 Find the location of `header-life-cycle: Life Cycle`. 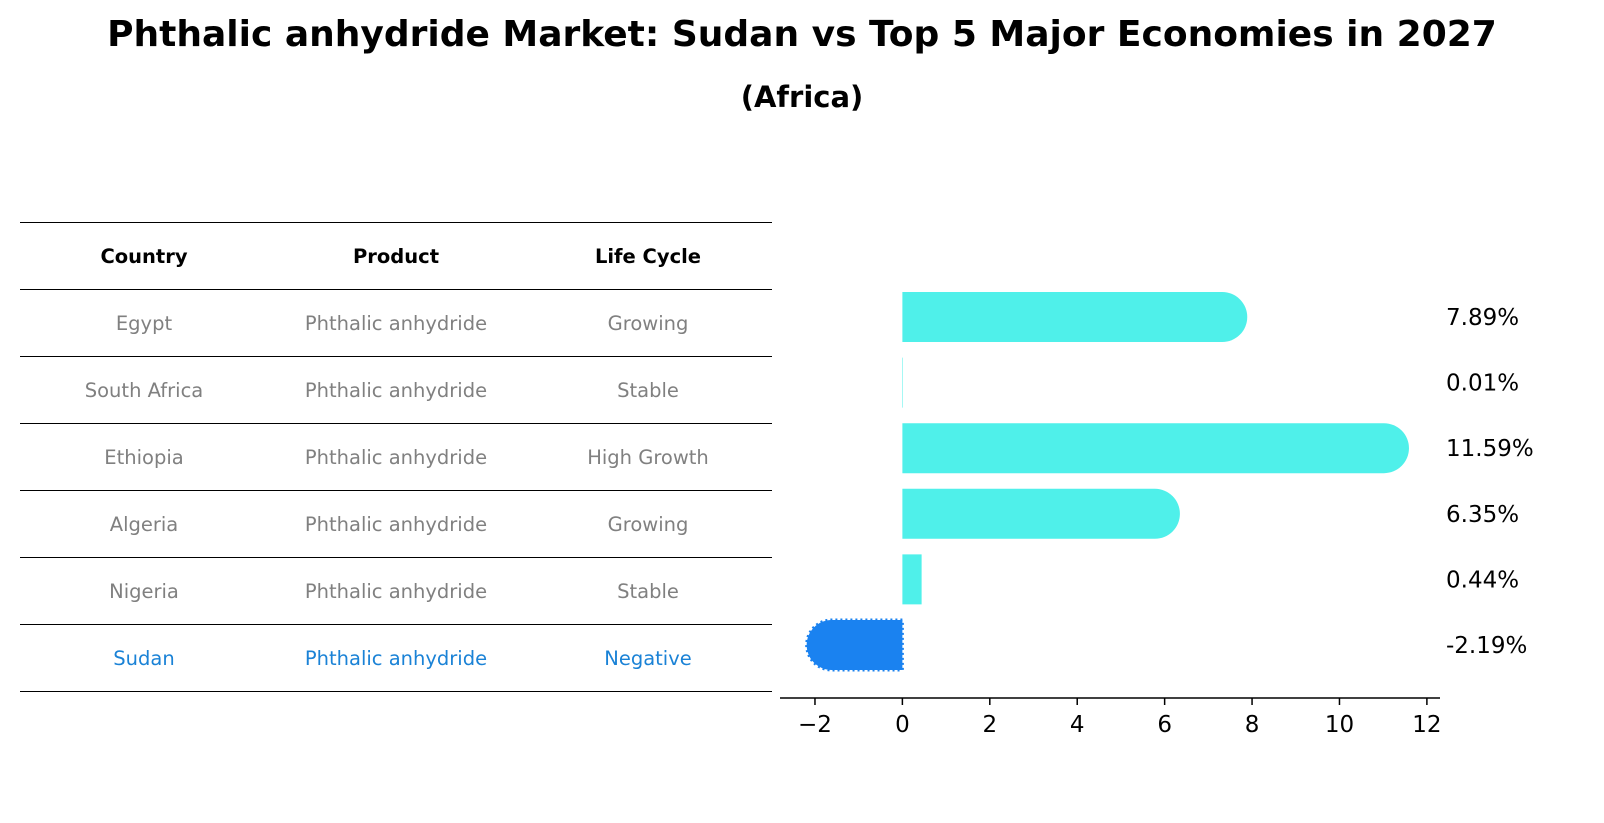

header-life-cycle: Life Cycle is located at coordinates (648, 256).